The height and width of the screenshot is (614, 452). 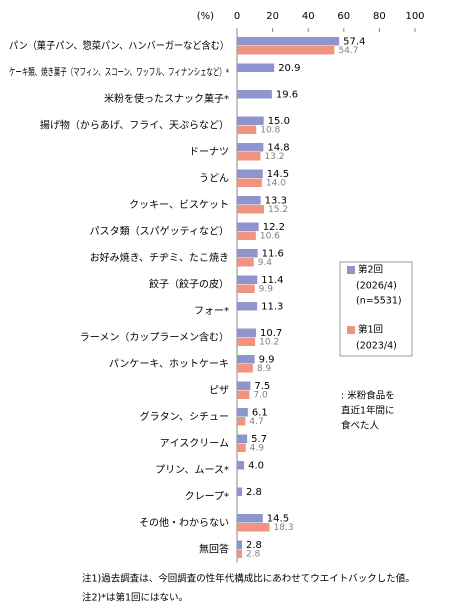 What do you see at coordinates (284, 528) in the screenshot?
I see `value-label: 18.3` at bounding box center [284, 528].